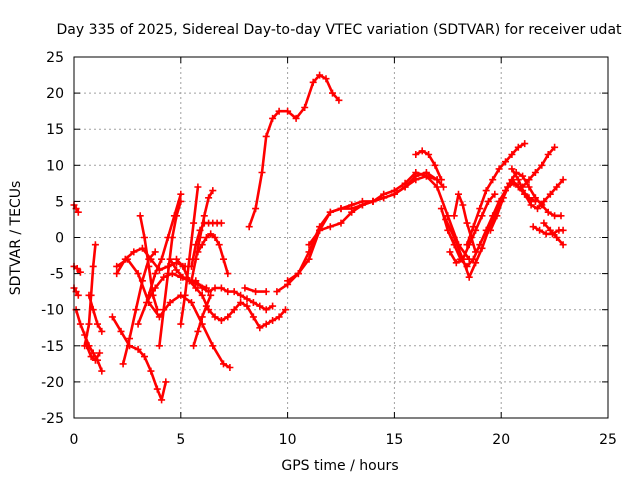  What do you see at coordinates (52, 238) in the screenshot?
I see `y-tick-labels: -25 -20 -15 -10 -5 0 5 10 15 20 25` at bounding box center [52, 238].